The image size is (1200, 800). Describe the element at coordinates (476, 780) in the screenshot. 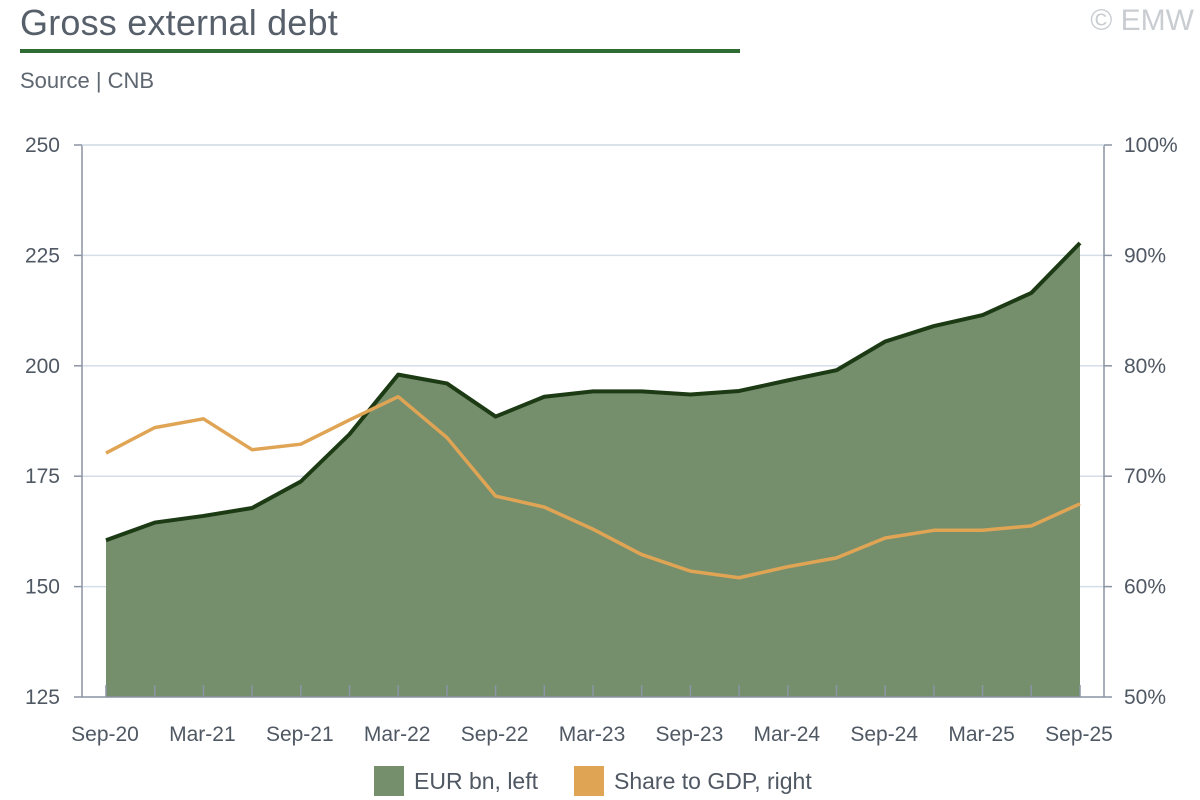

I see `legend-label-debt: EUR bn, left` at that location.